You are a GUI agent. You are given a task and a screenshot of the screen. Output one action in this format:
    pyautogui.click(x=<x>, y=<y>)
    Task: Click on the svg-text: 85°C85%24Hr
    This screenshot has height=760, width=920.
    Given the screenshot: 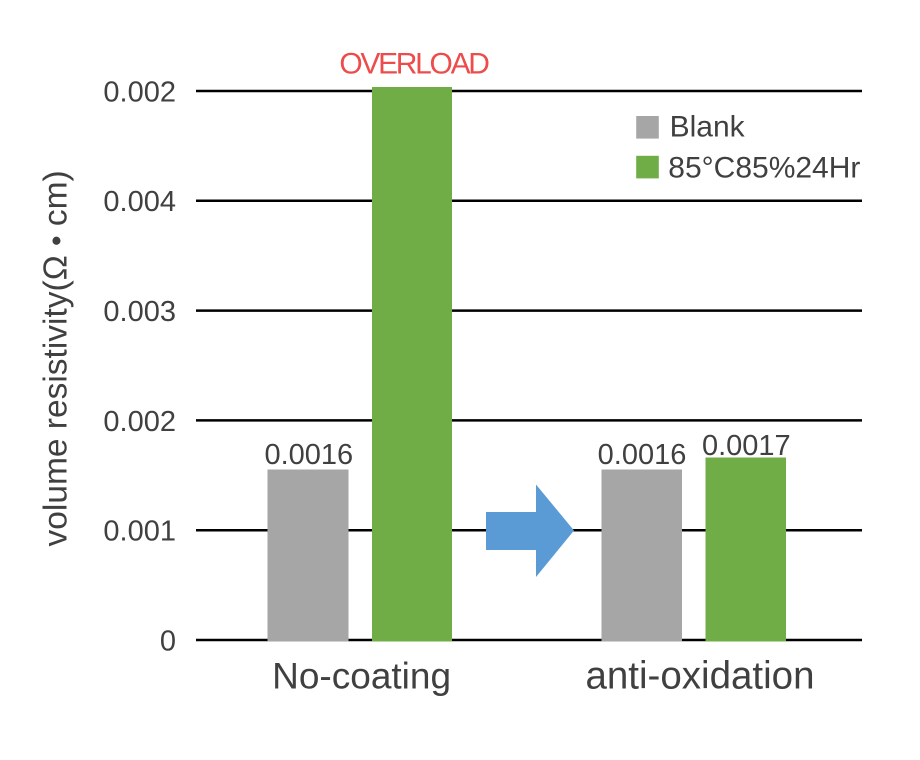 What is the action you would take?
    pyautogui.click(x=764, y=168)
    